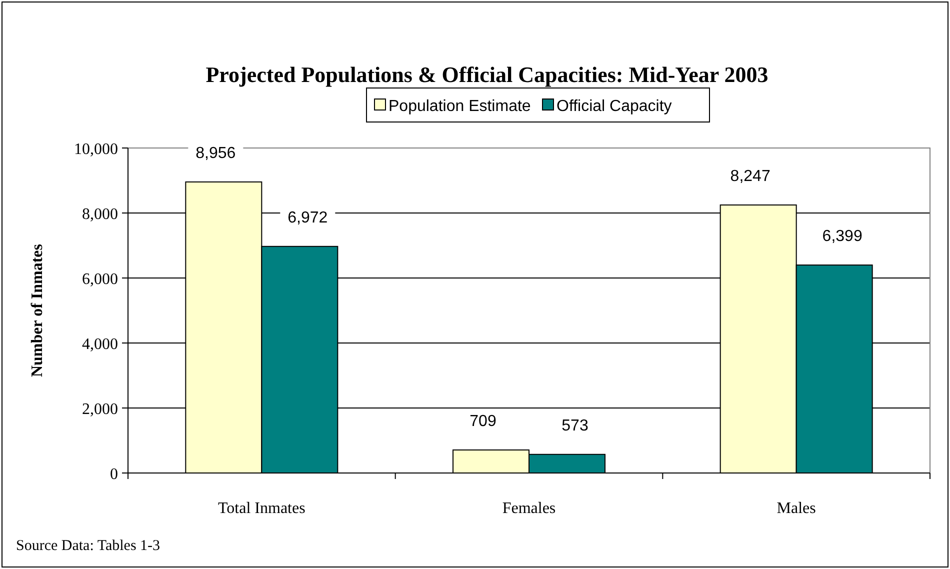 This screenshot has height=569, width=950. Describe the element at coordinates (575, 425) in the screenshot. I see `data-label: 573` at that location.